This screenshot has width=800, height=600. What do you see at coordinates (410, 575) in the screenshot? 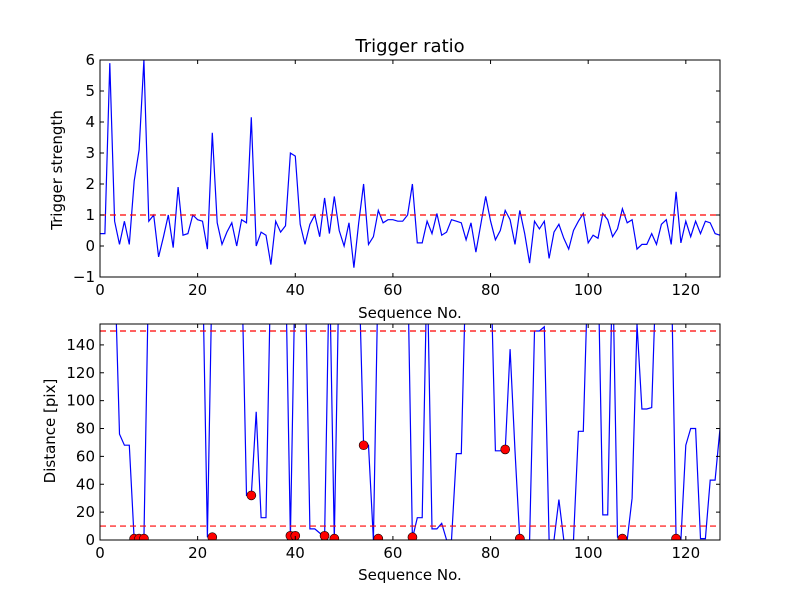
I see `distance-x-axis-label: Sequence No.` at bounding box center [410, 575].